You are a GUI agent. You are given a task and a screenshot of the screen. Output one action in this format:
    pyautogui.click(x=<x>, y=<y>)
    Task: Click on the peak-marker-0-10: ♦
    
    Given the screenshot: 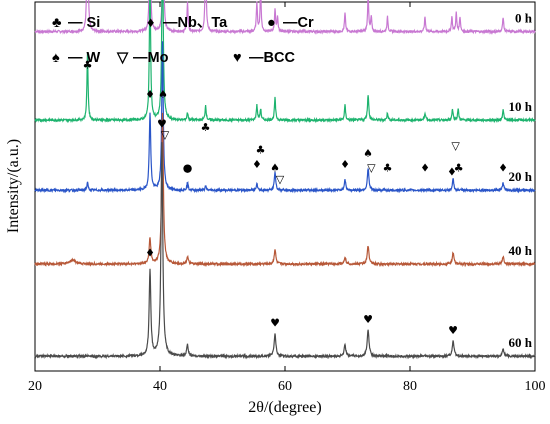 What is the action you would take?
    pyautogui.click(x=345, y=164)
    